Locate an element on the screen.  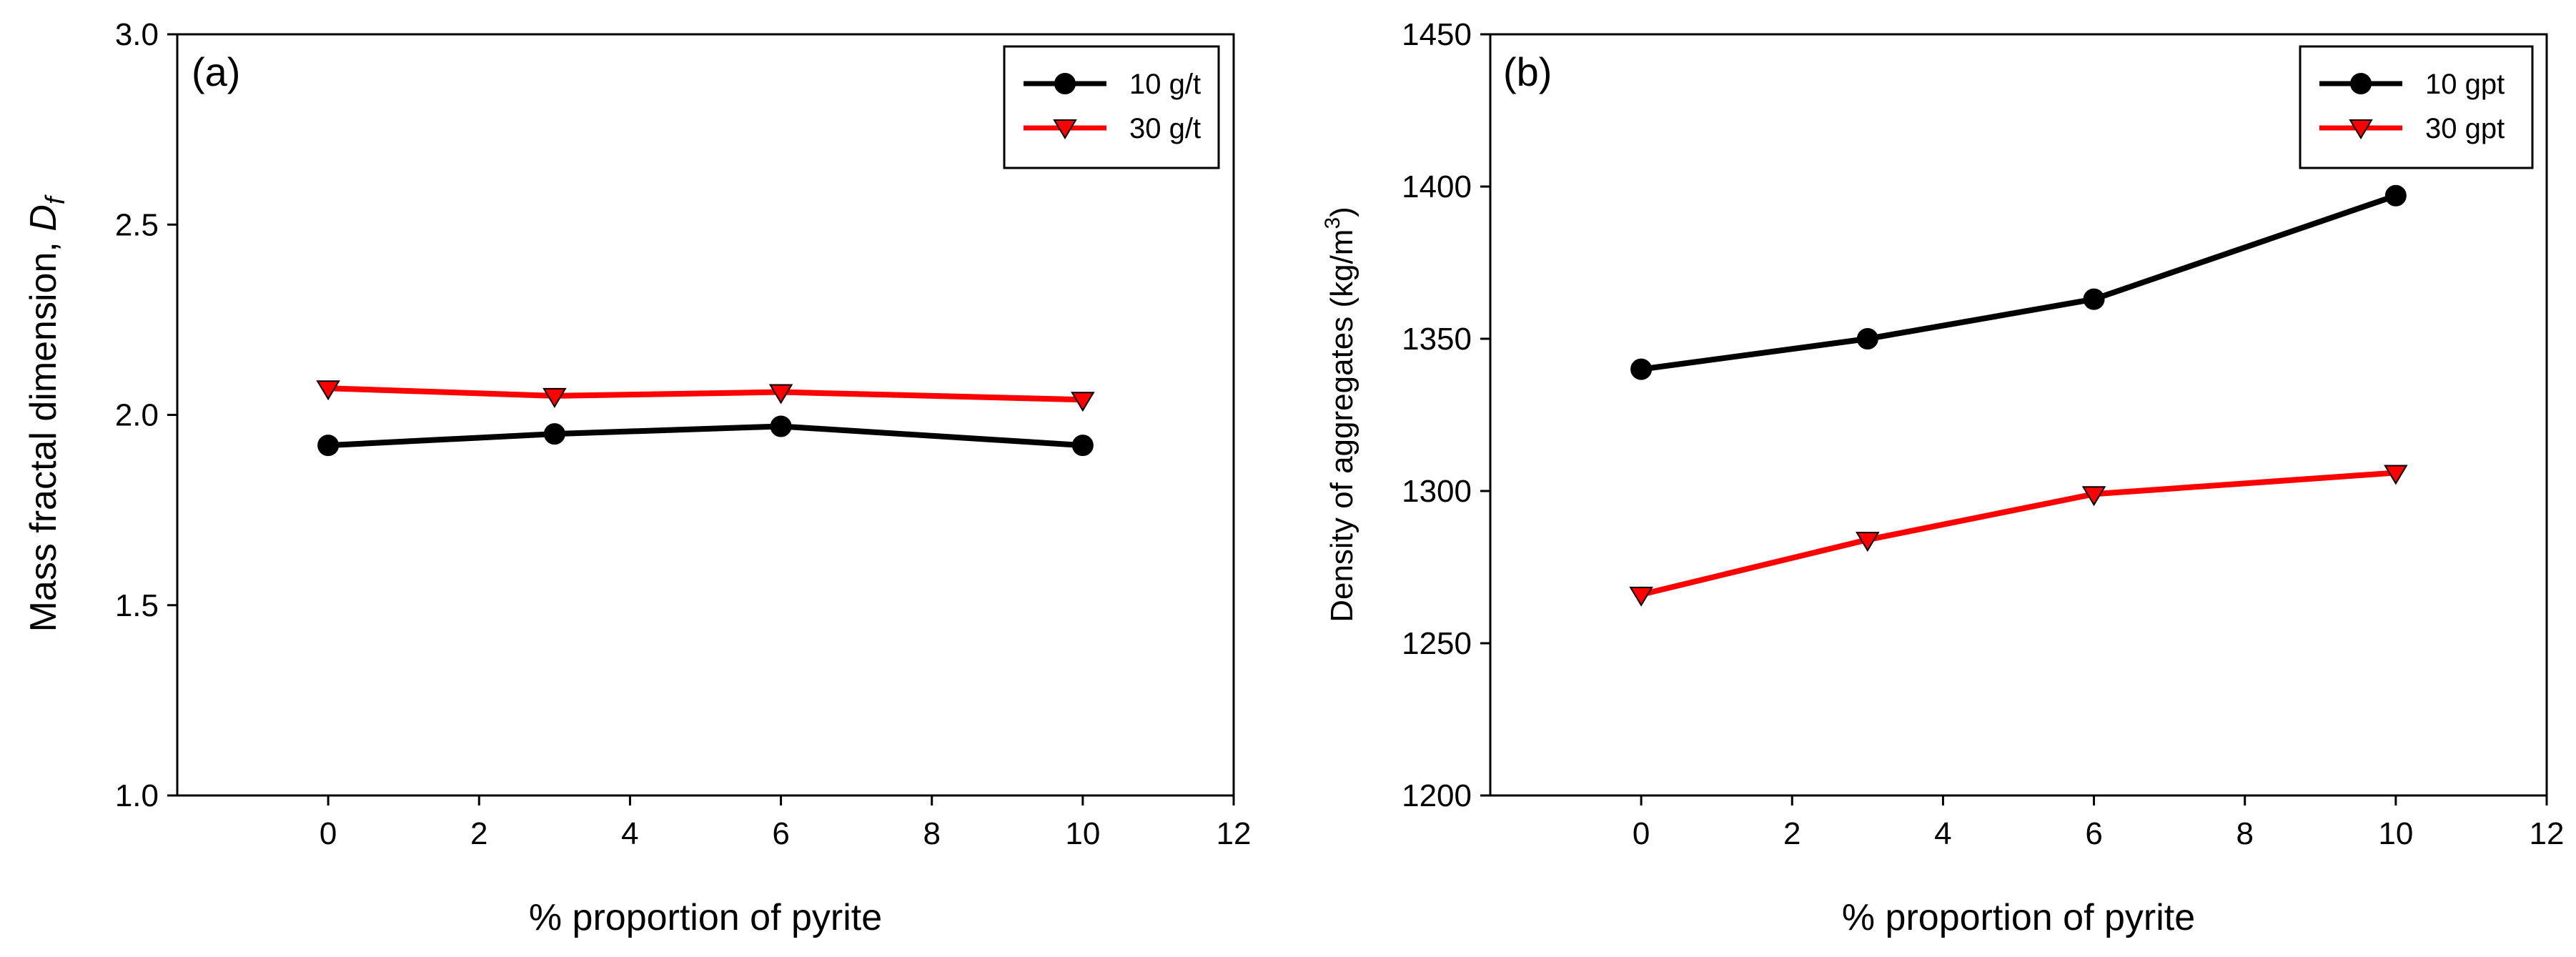
legend: 10 g/t 30 g/t is located at coordinates (1111, 107).